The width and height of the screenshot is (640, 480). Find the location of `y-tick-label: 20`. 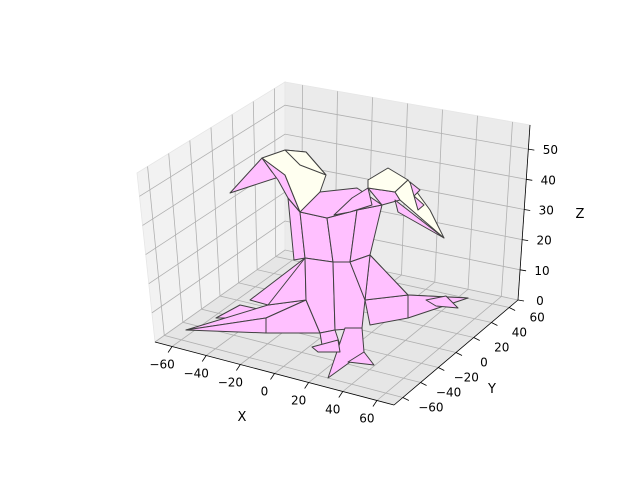

y-tick-label: 20 is located at coordinates (501, 348).